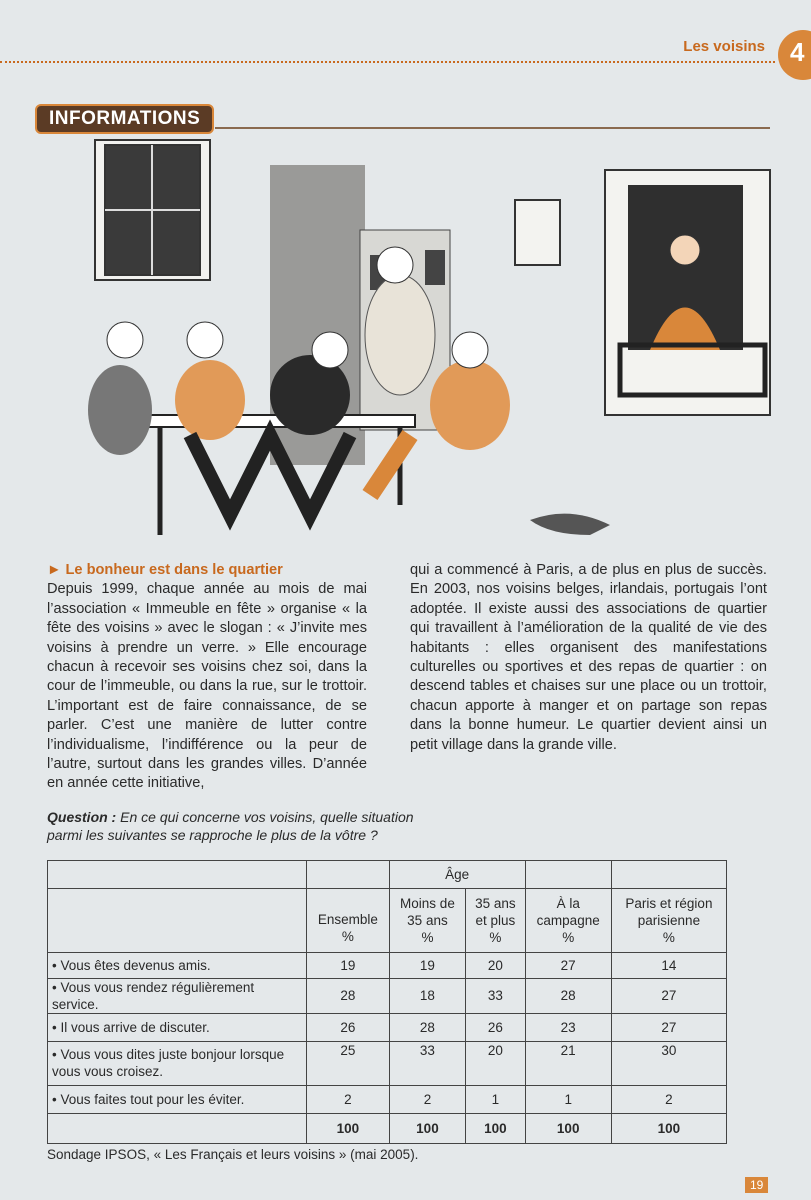 This screenshot has height=1200, width=811. Describe the element at coordinates (299, 390) in the screenshot. I see `people-at-table` at that location.